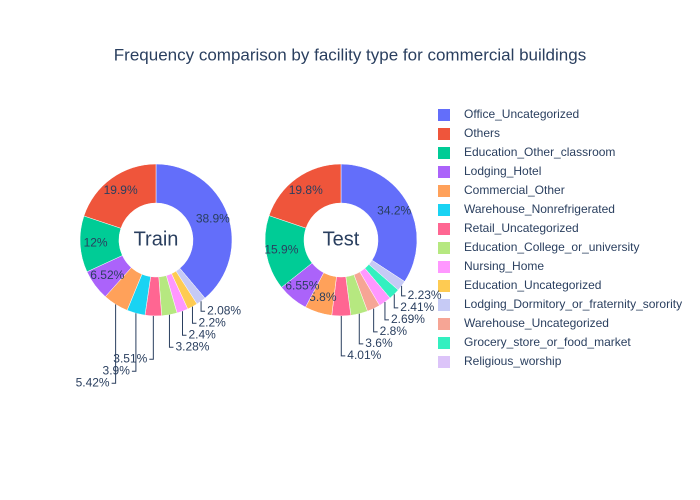  Describe the element at coordinates (117, 370) in the screenshot. I see `slice-label: 3.9%` at that location.